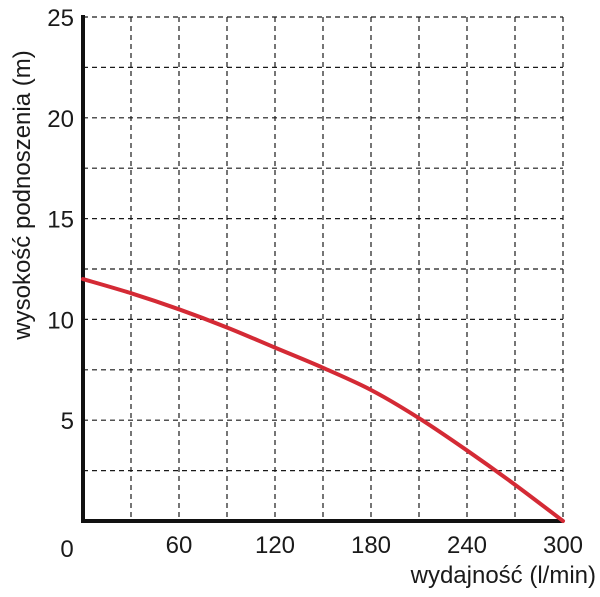 This screenshot has height=597, width=600. I want to click on y-tick-label: 10, so click(60, 320).